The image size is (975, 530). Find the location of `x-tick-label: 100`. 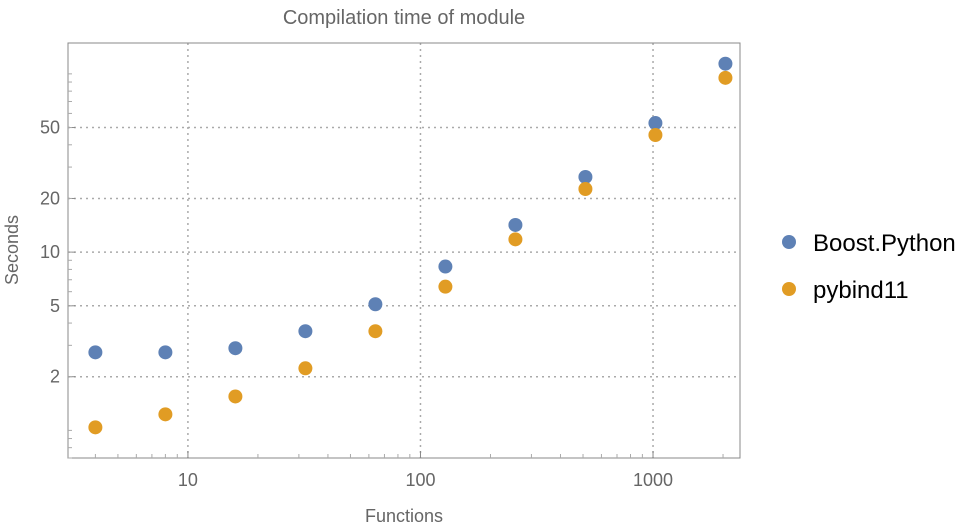

x-tick-label: 100 is located at coordinates (420, 480).